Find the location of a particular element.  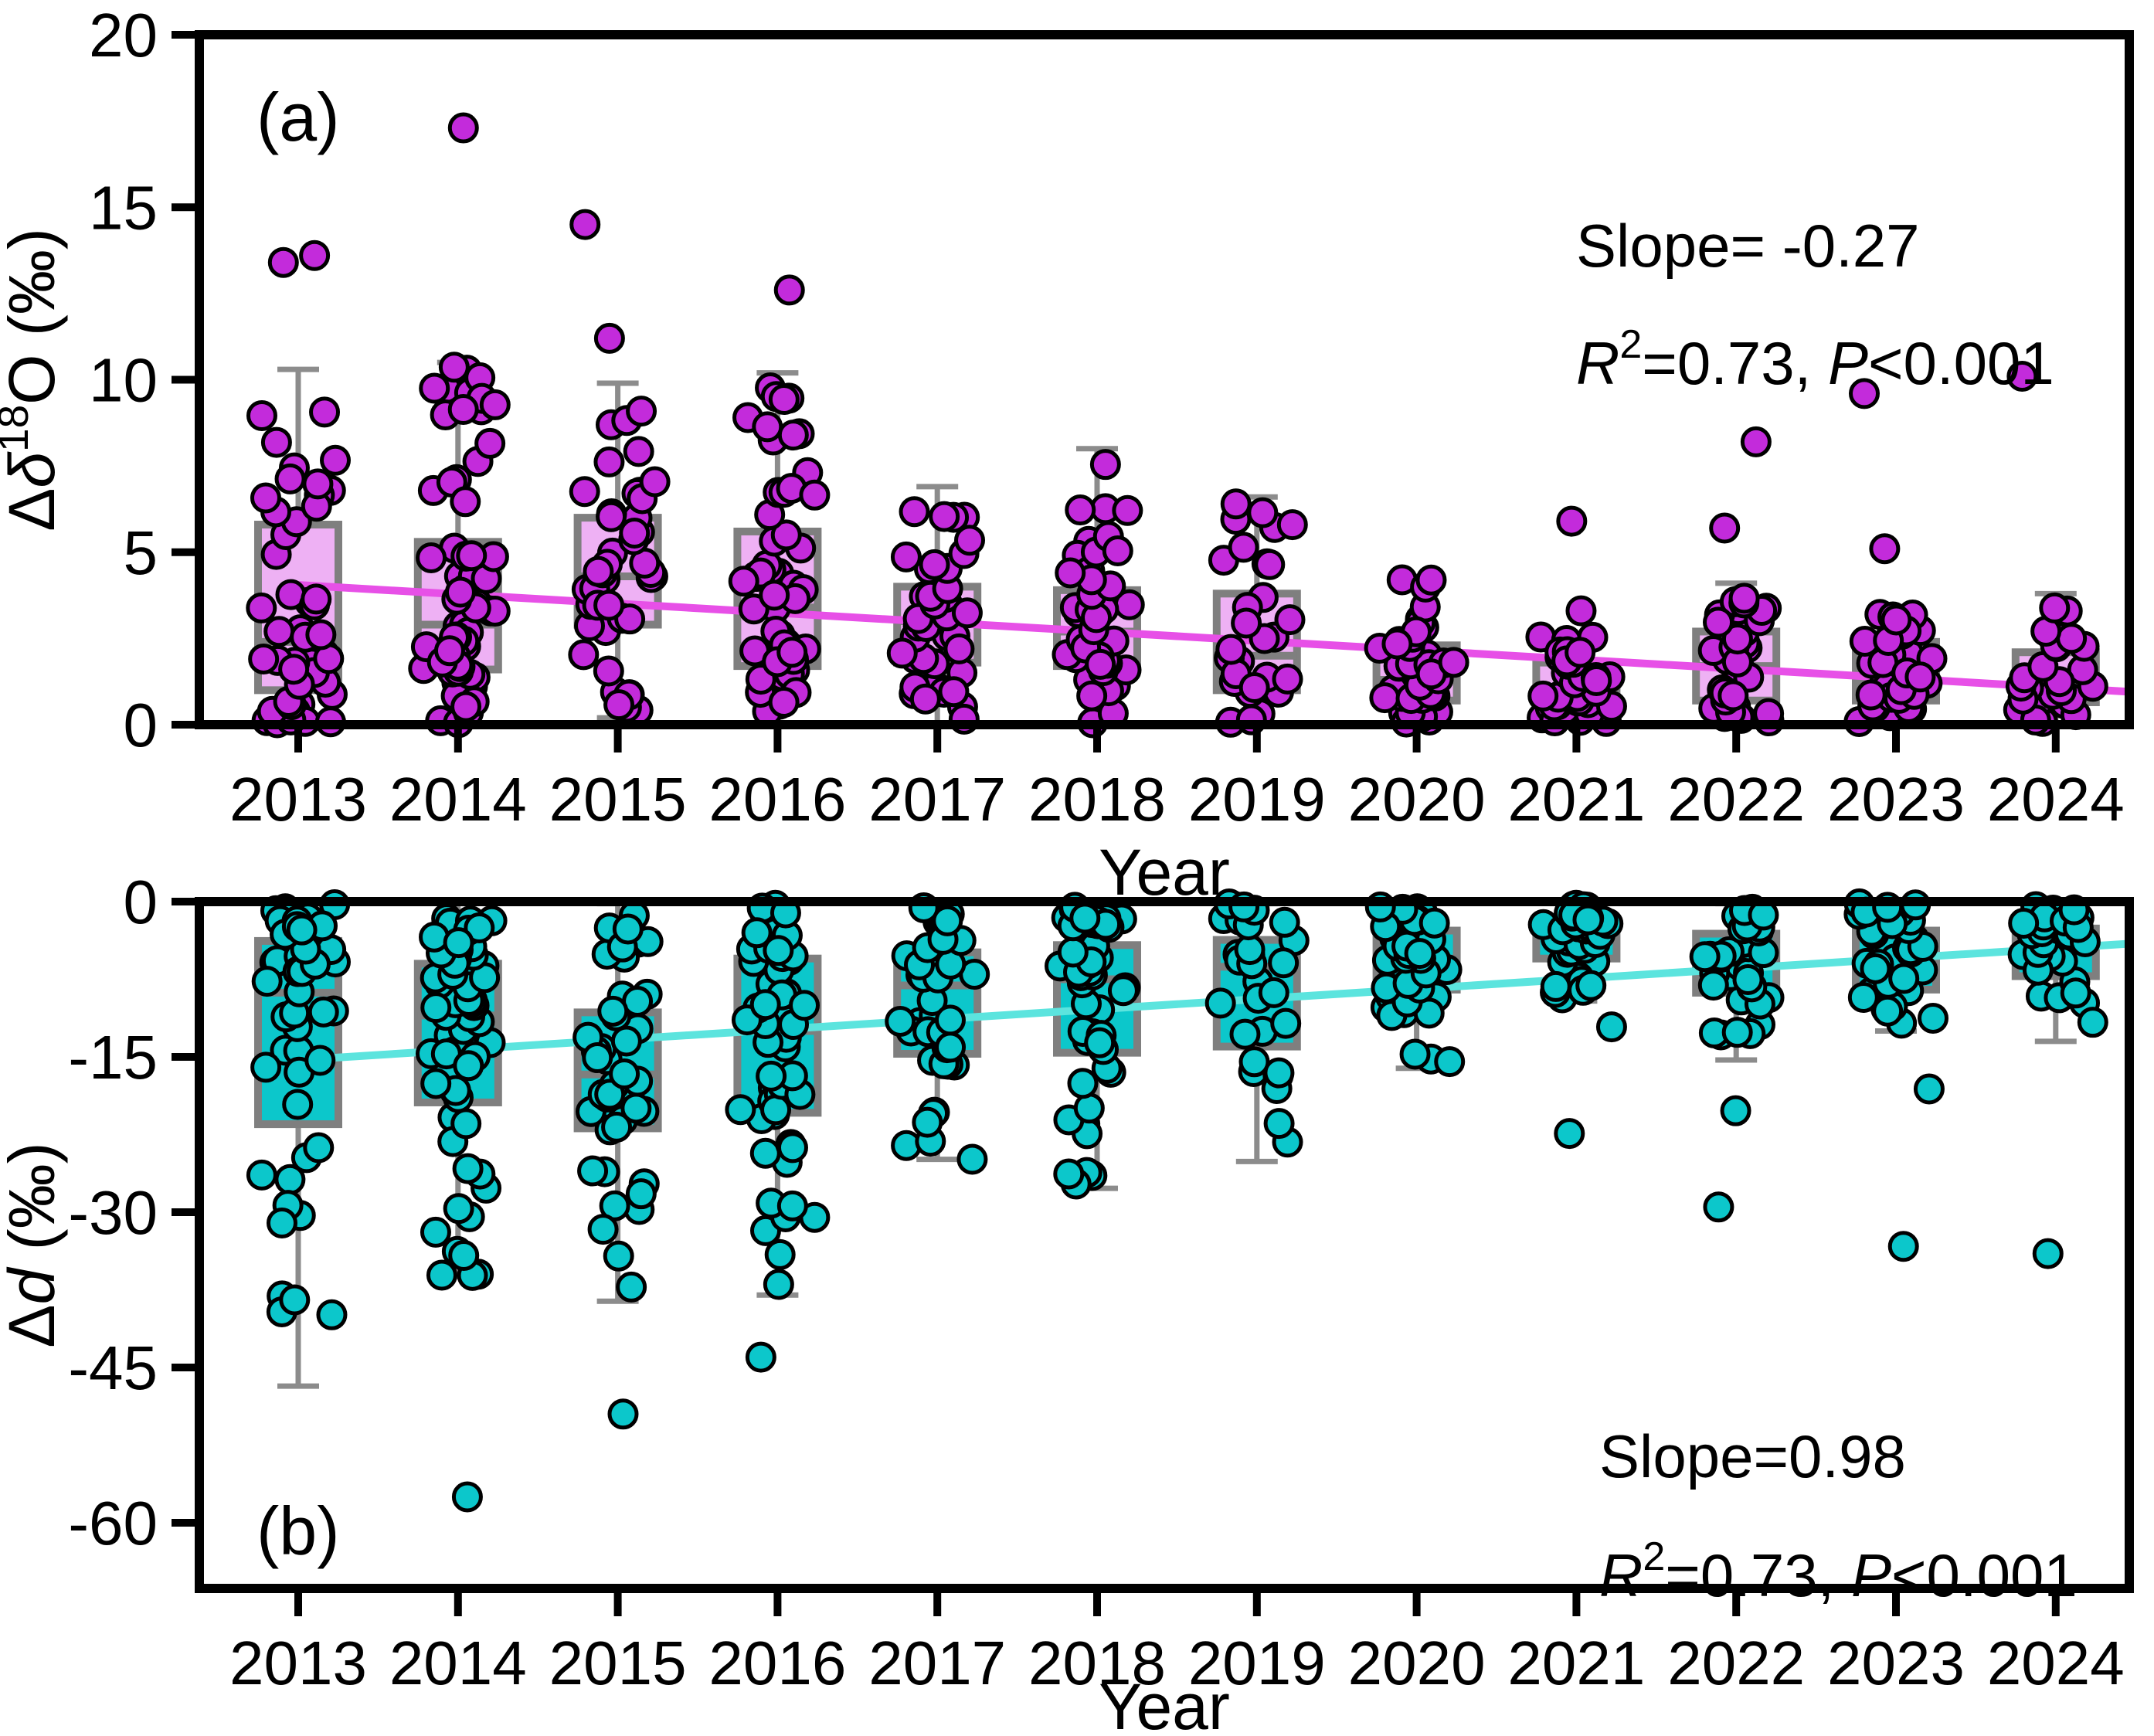

r-value: =0.73, is located at coordinates (1735, 363).